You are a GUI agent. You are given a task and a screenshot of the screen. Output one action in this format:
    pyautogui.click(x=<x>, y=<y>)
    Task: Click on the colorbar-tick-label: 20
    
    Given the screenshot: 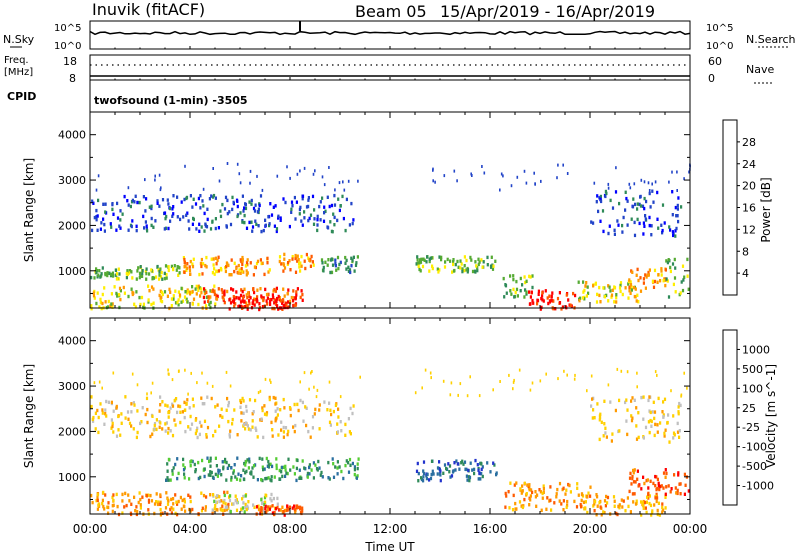 What is the action you would take?
    pyautogui.click(x=749, y=186)
    